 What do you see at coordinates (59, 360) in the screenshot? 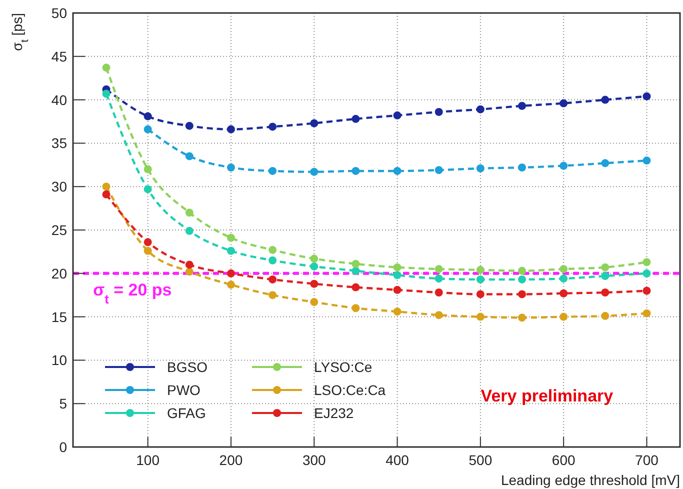
I see `y-tick-label: 10` at bounding box center [59, 360].